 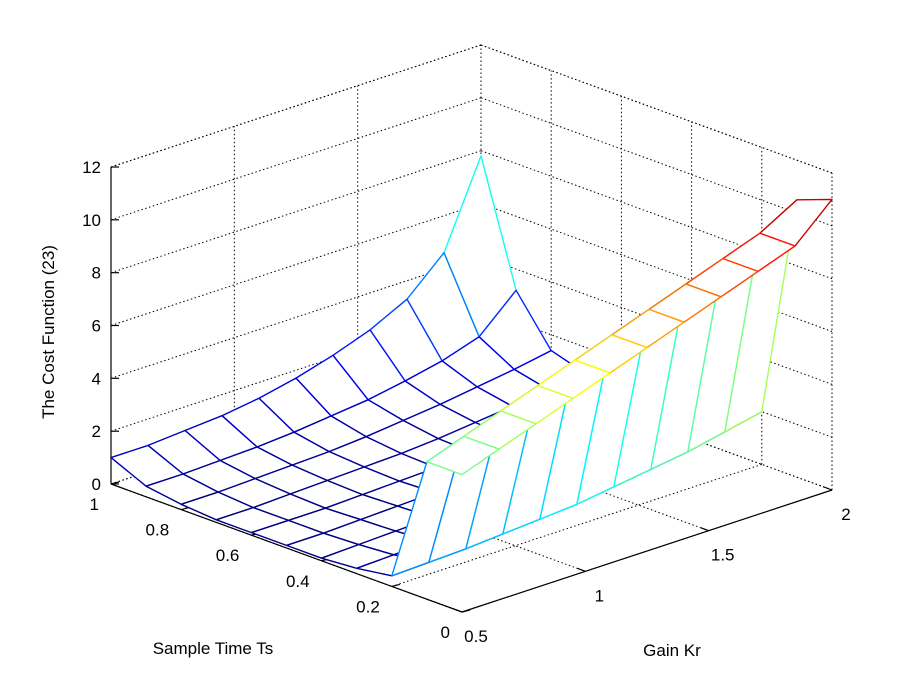 What do you see at coordinates (445, 632) in the screenshot?
I see `y-tick-label: 0` at bounding box center [445, 632].